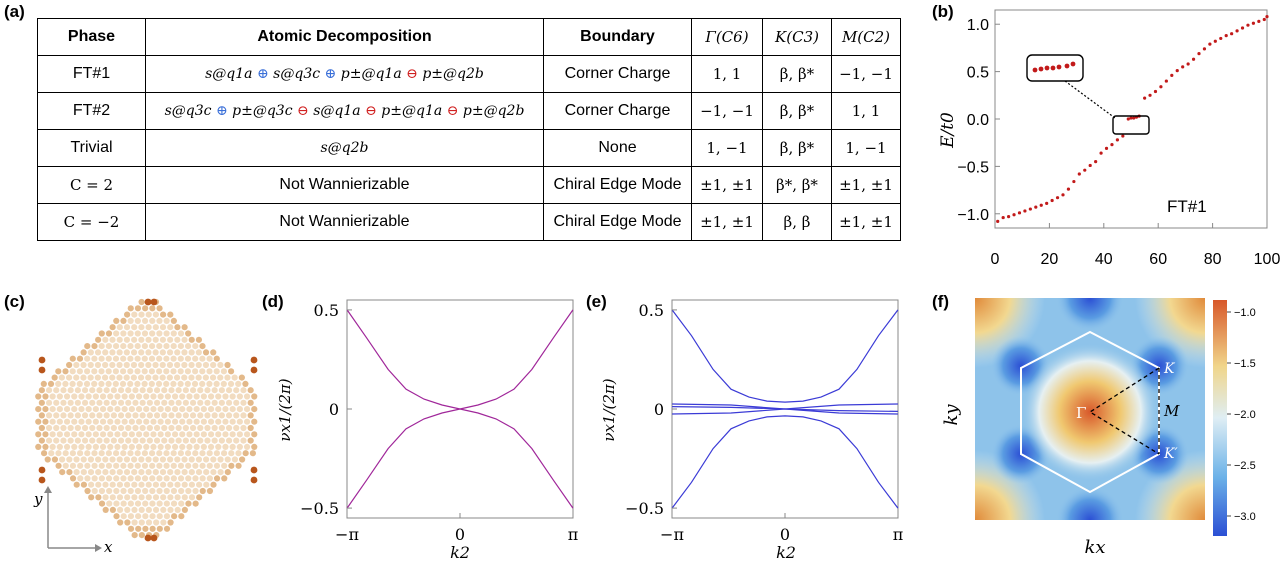 The width and height of the screenshot is (1282, 568). Describe the element at coordinates (785, 462) in the screenshot. I see `wilson-band` at that location.